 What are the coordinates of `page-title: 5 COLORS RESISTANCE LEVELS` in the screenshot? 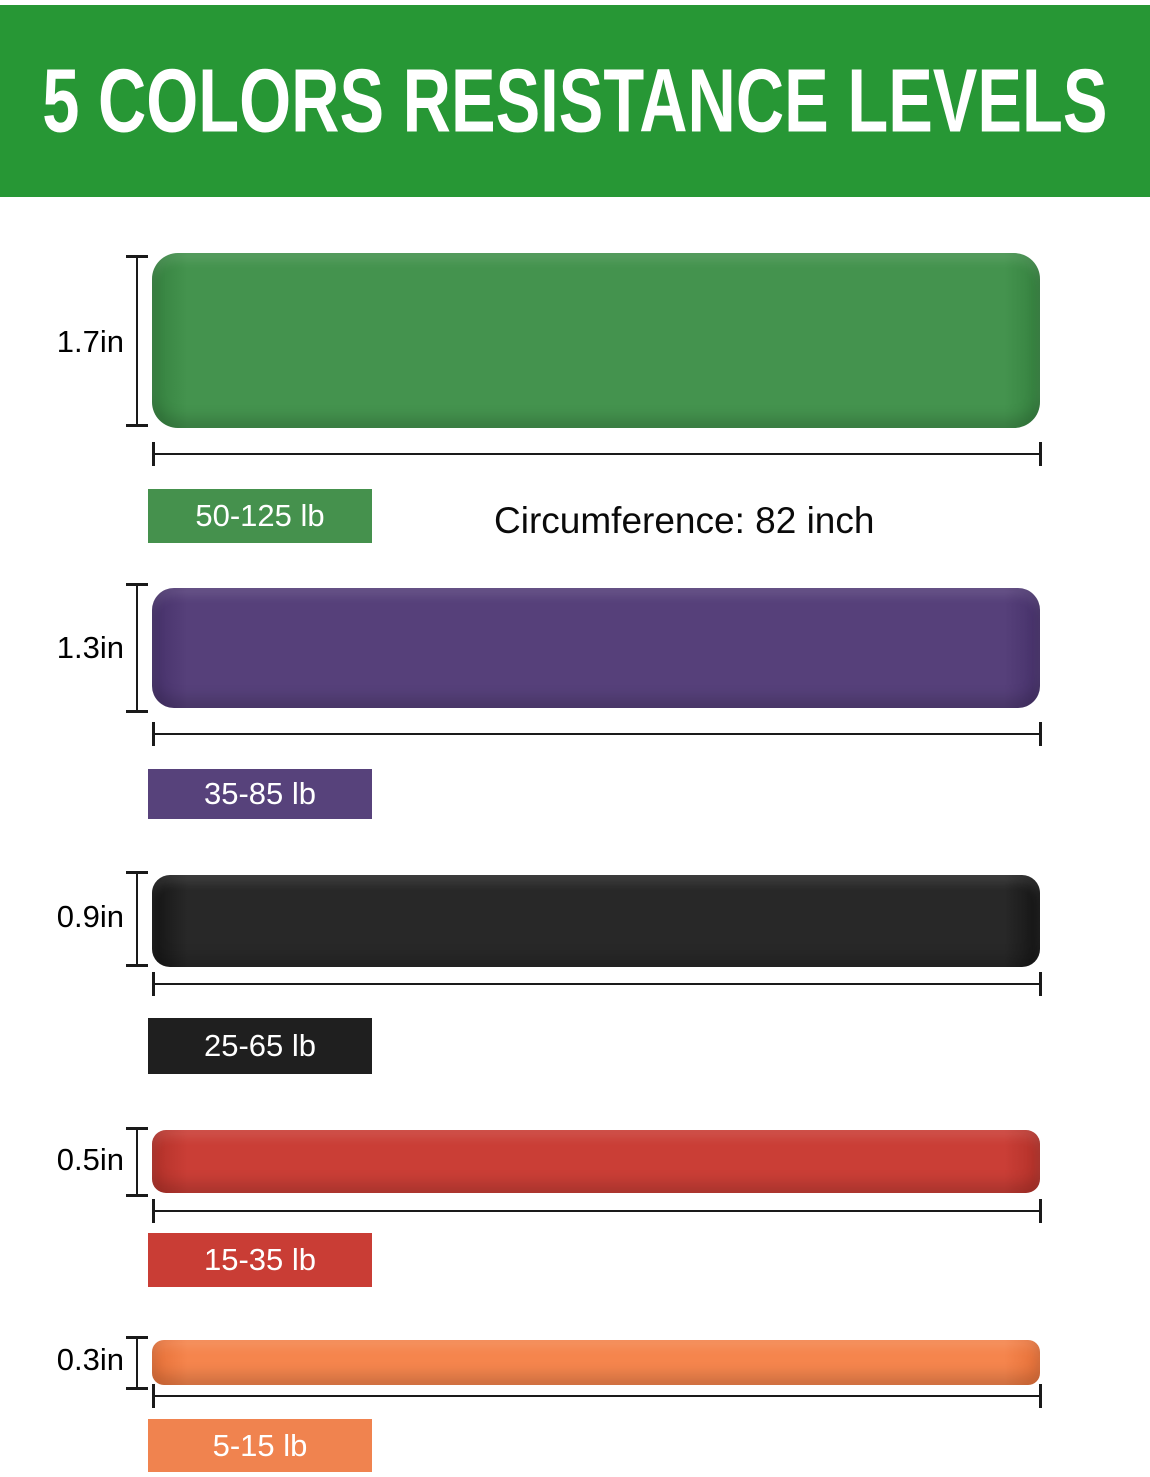 It's located at (575, 100).